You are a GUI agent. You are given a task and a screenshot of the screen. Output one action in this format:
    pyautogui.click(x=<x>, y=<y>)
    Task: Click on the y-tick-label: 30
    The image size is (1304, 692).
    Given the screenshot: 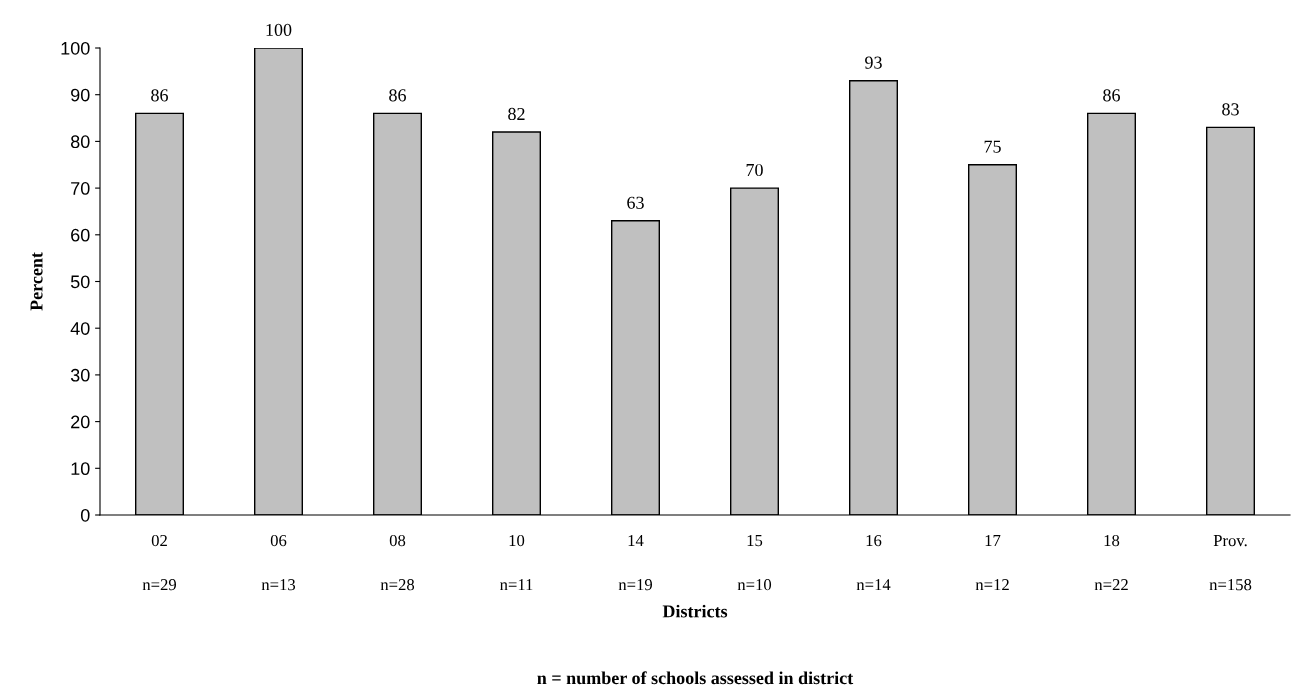 What is the action you would take?
    pyautogui.click(x=80, y=375)
    